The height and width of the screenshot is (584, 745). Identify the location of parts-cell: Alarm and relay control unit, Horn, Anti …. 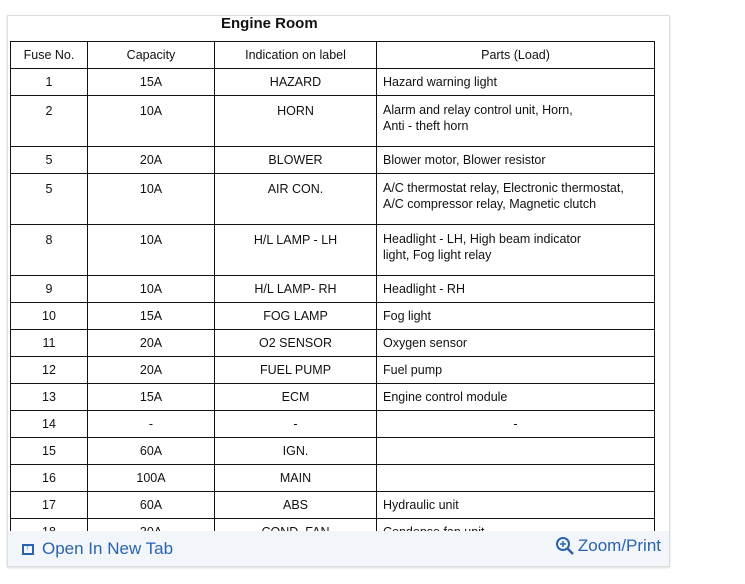
(515, 121).